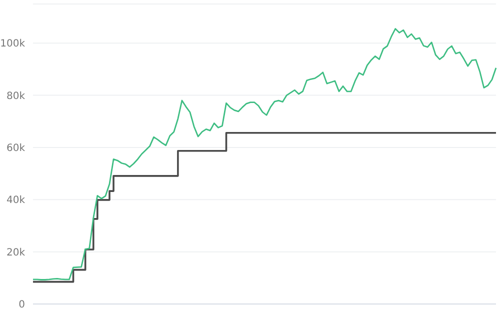  Describe the element at coordinates (13, 44) in the screenshot. I see `y-tick-label: 100k` at that location.